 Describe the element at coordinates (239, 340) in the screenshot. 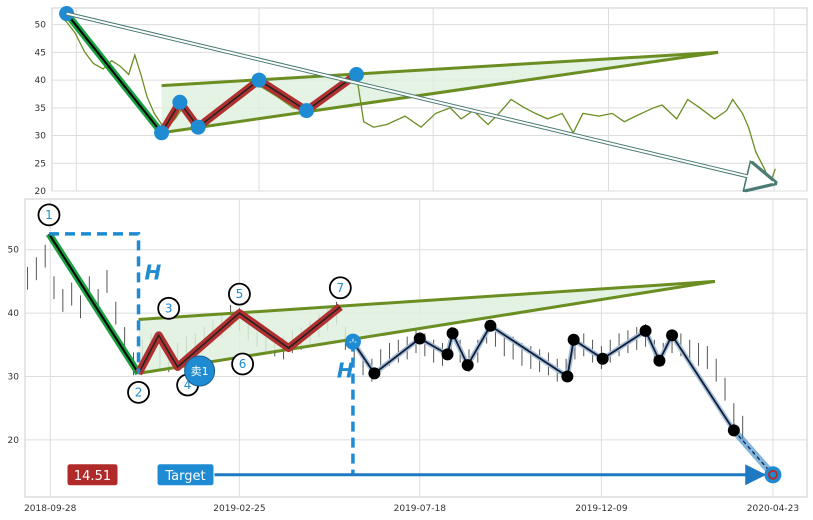

I see `zigzag-line-core` at that location.